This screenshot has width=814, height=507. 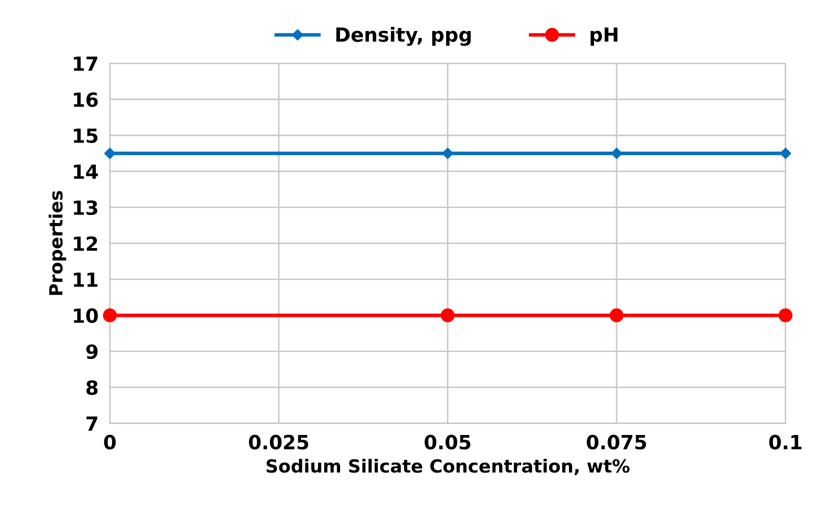 I want to click on x-axis-title: Sodium Silicate Concentration, wt%, so click(x=448, y=467).